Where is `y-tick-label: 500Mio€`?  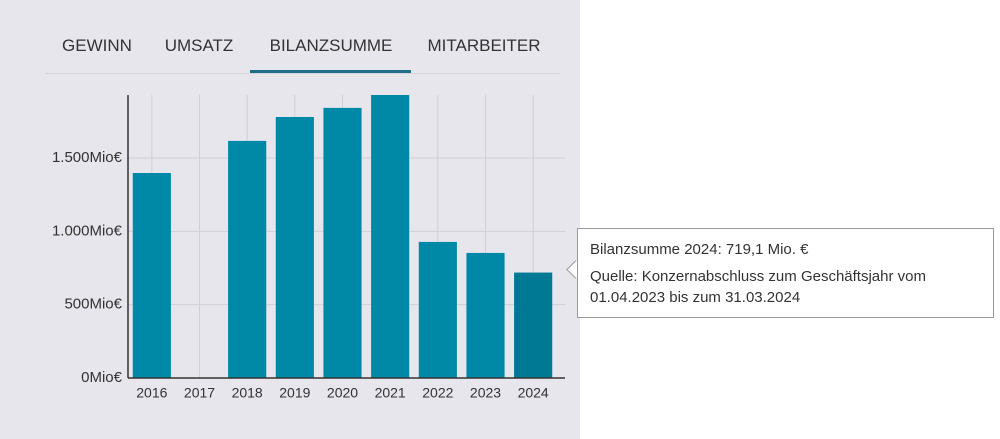 y-tick-label: 500Mio€ is located at coordinates (93, 304).